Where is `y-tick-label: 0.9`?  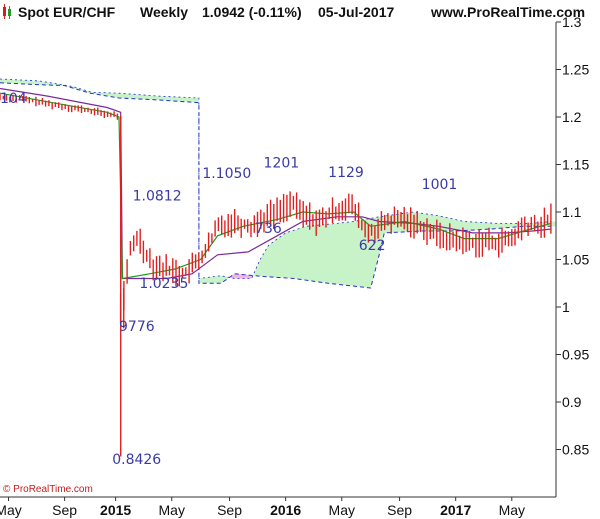 y-tick-label: 0.9 is located at coordinates (572, 402).